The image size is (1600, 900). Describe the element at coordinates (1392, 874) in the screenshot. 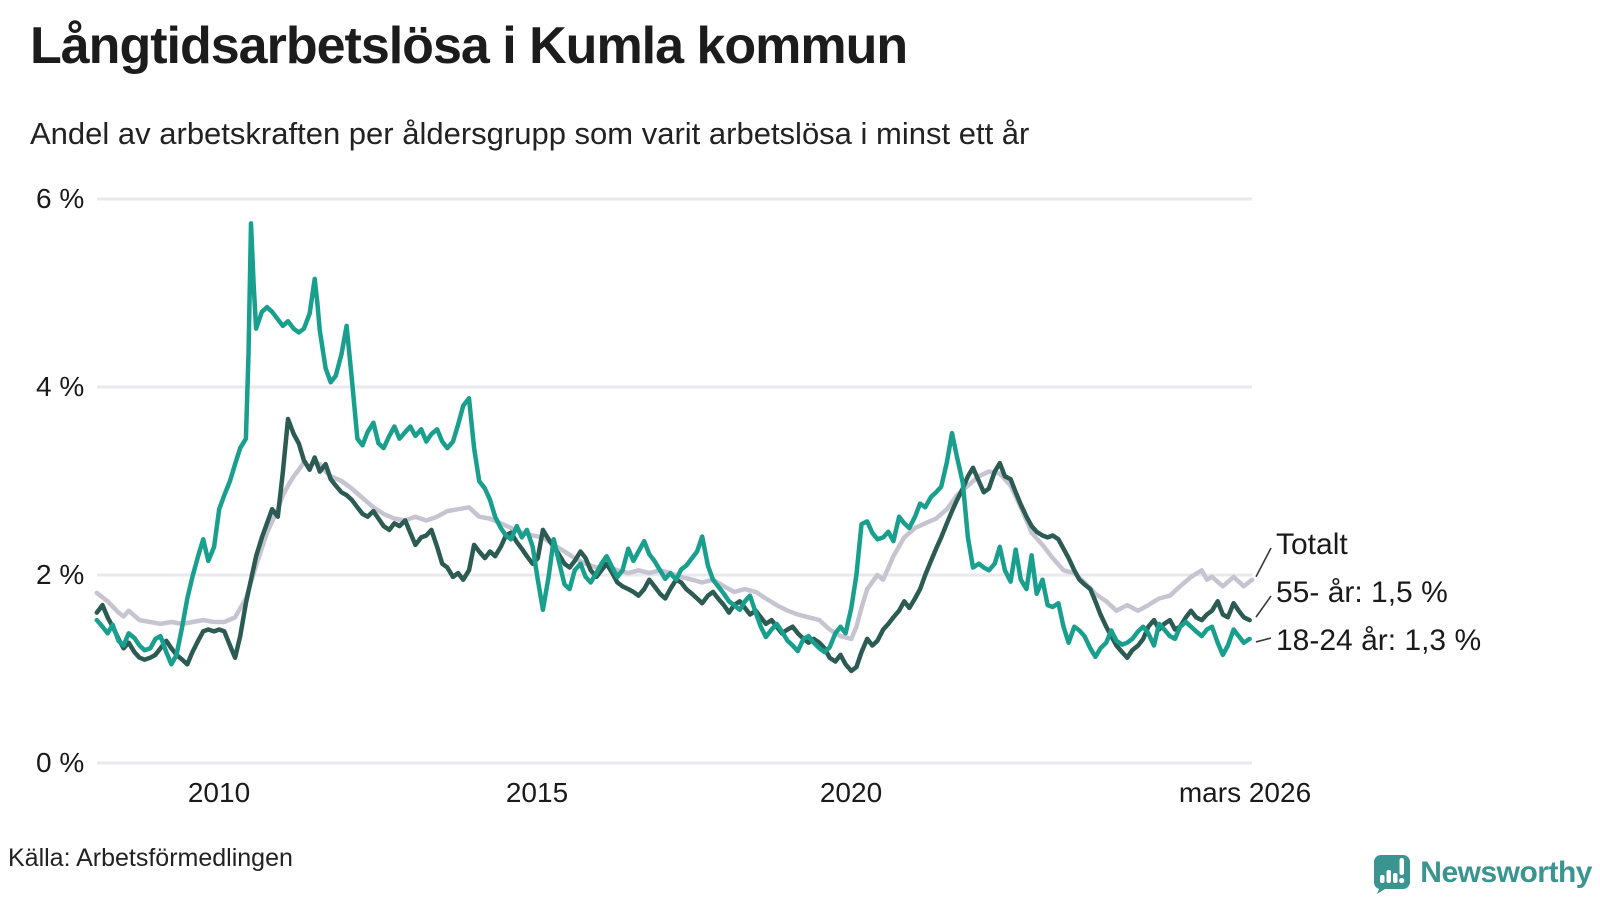

I see `newsworthy-logo-icon` at that location.